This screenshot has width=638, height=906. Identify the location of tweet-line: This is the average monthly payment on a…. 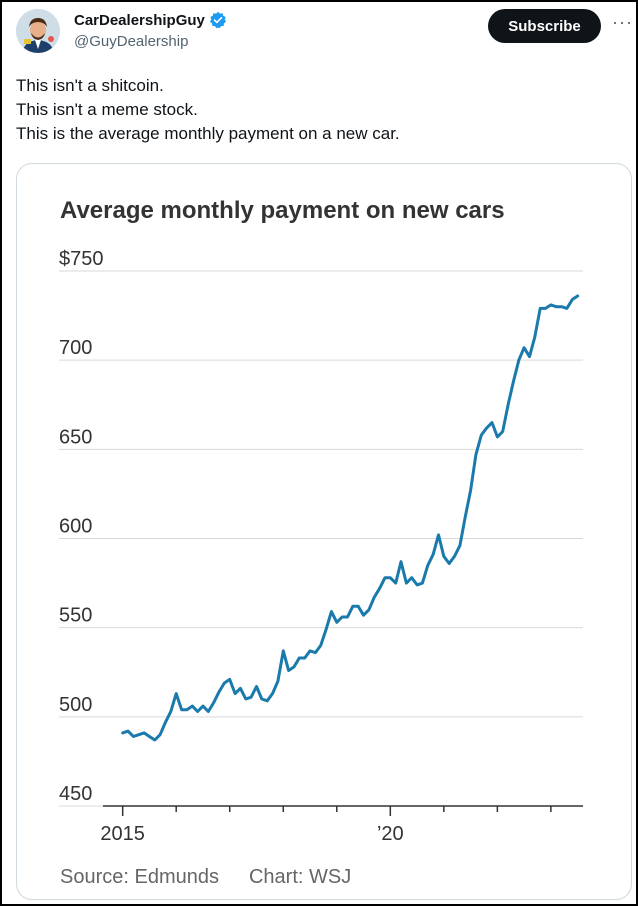
(208, 133).